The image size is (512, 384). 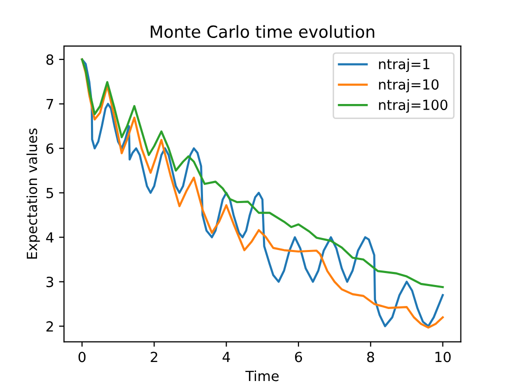 What do you see at coordinates (50, 193) in the screenshot?
I see `y-tick-label: 5` at bounding box center [50, 193].